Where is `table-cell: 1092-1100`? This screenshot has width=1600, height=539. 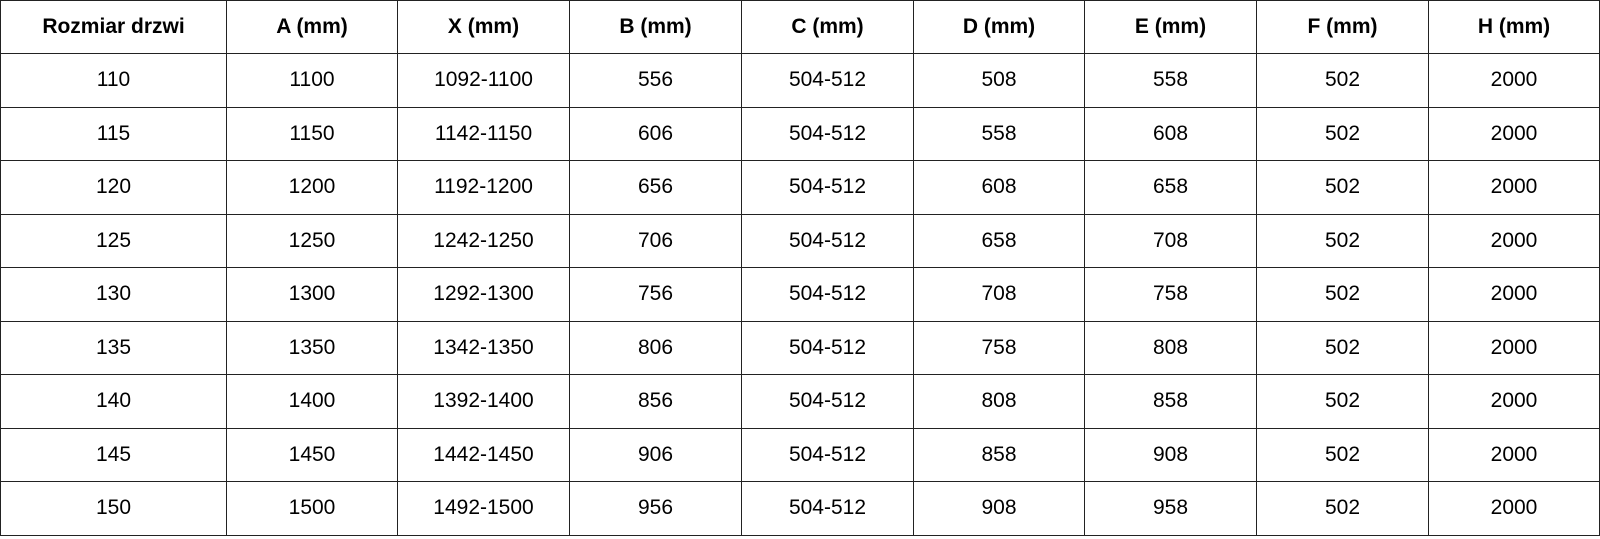 table-cell: 1092-1100 is located at coordinates (483, 80).